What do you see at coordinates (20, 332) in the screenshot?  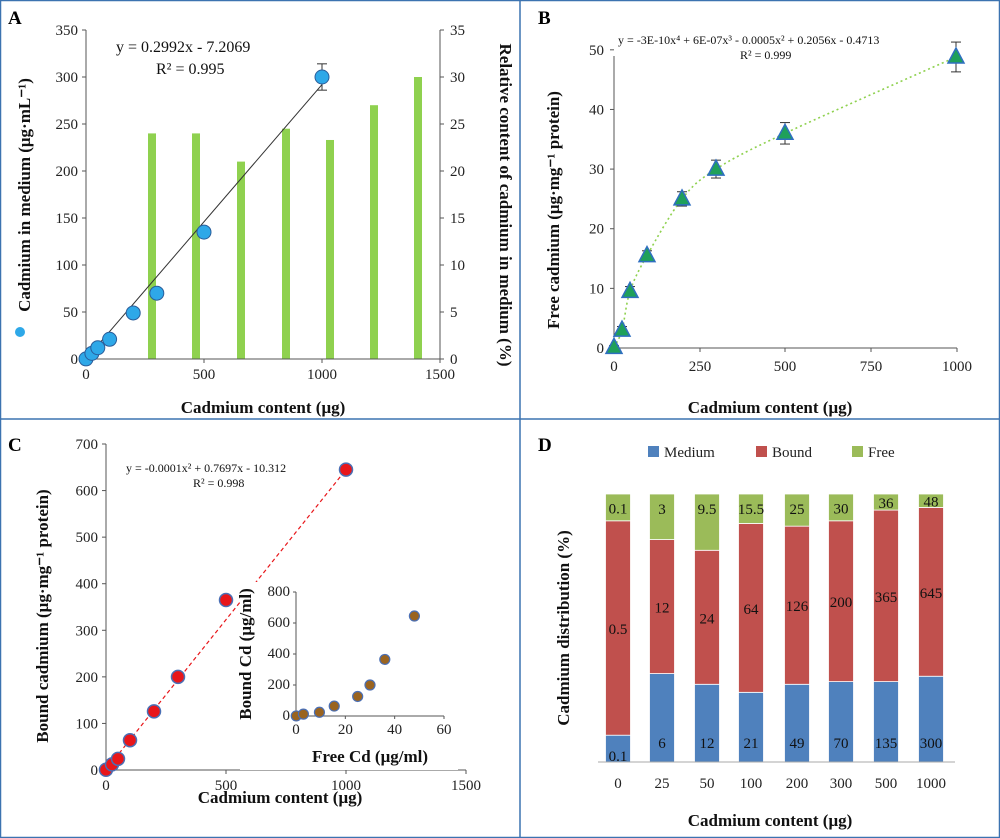 I see `legend-marker-points` at bounding box center [20, 332].